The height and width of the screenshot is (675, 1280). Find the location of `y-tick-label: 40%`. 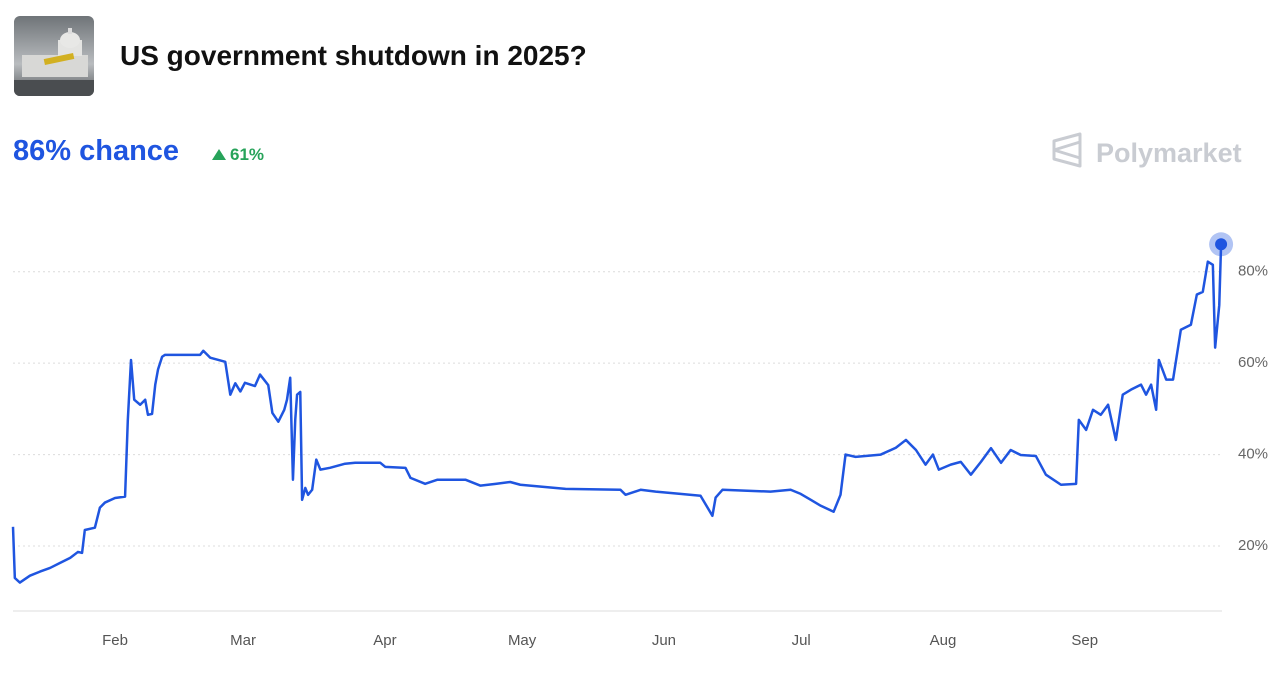

y-tick-label: 40% is located at coordinates (1253, 454).